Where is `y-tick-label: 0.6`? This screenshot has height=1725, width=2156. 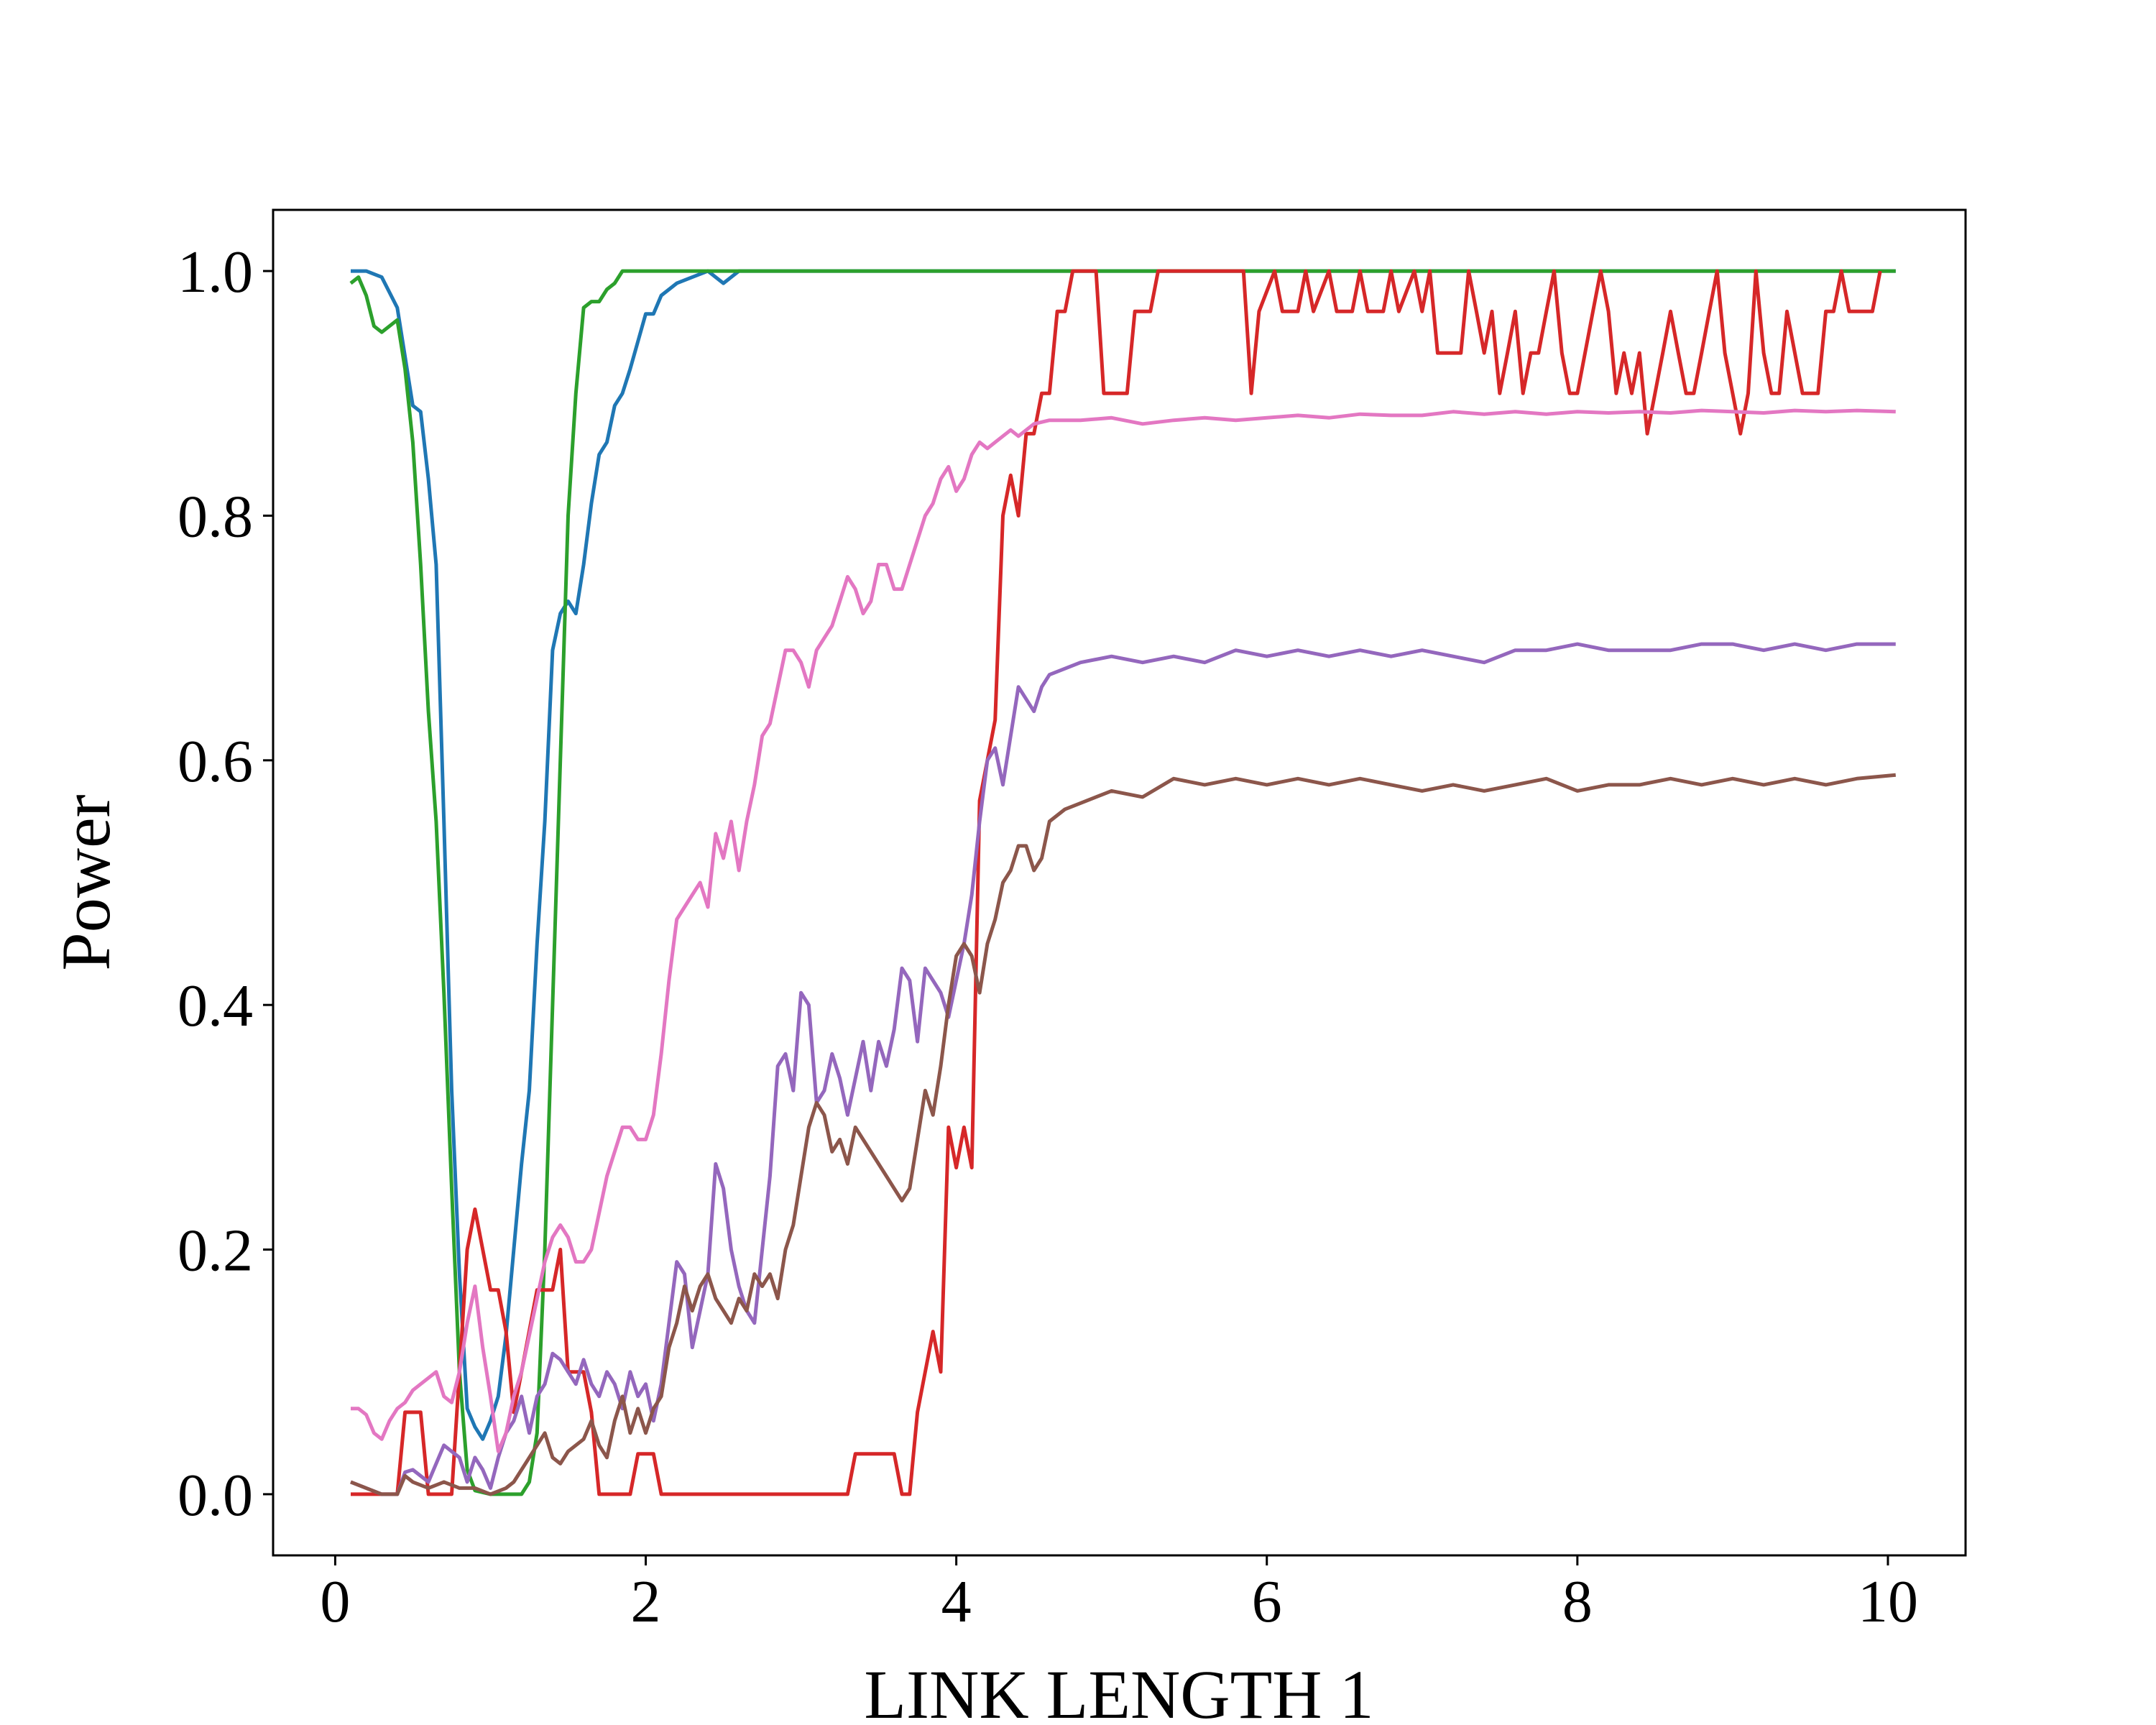 y-tick-label: 0.6 is located at coordinates (215, 761).